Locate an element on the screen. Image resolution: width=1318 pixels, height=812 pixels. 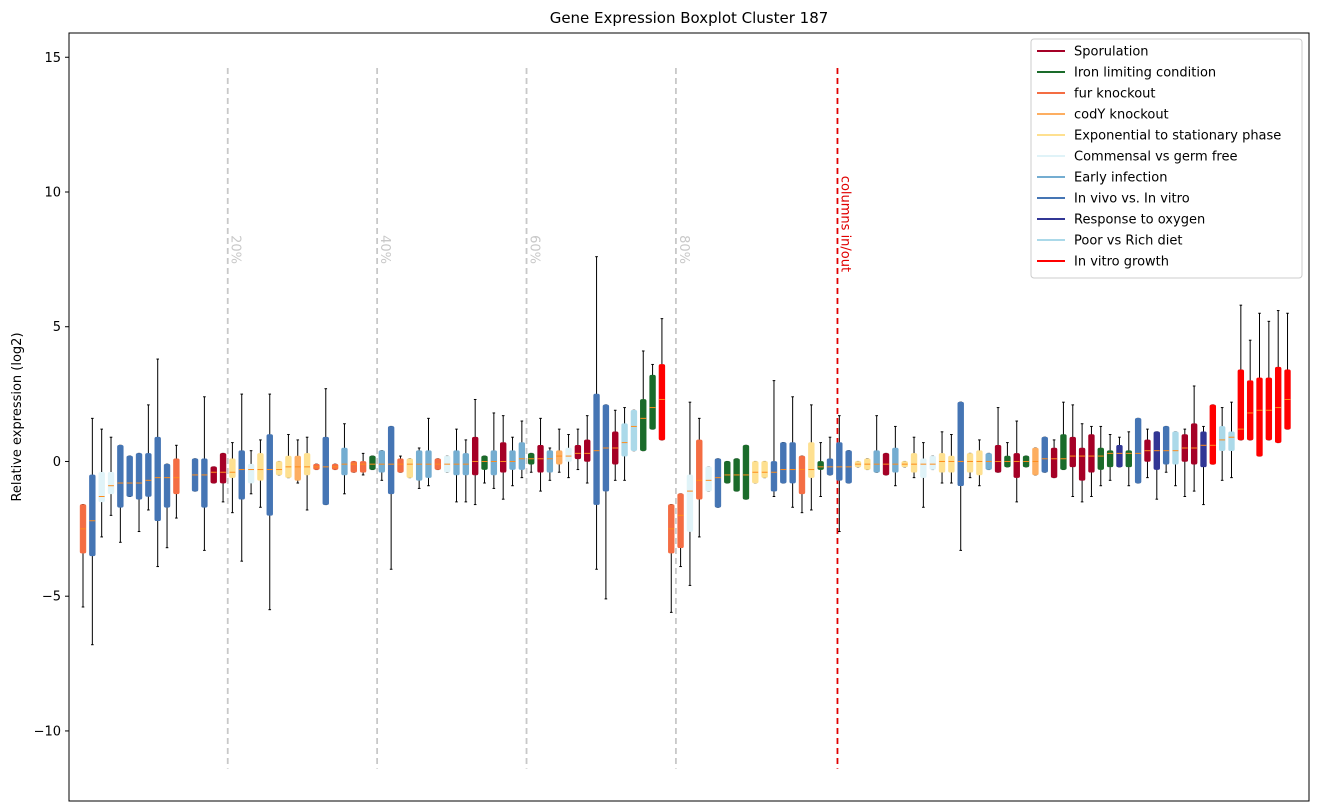
legend-entry: fur knockout is located at coordinates (1096, 94).